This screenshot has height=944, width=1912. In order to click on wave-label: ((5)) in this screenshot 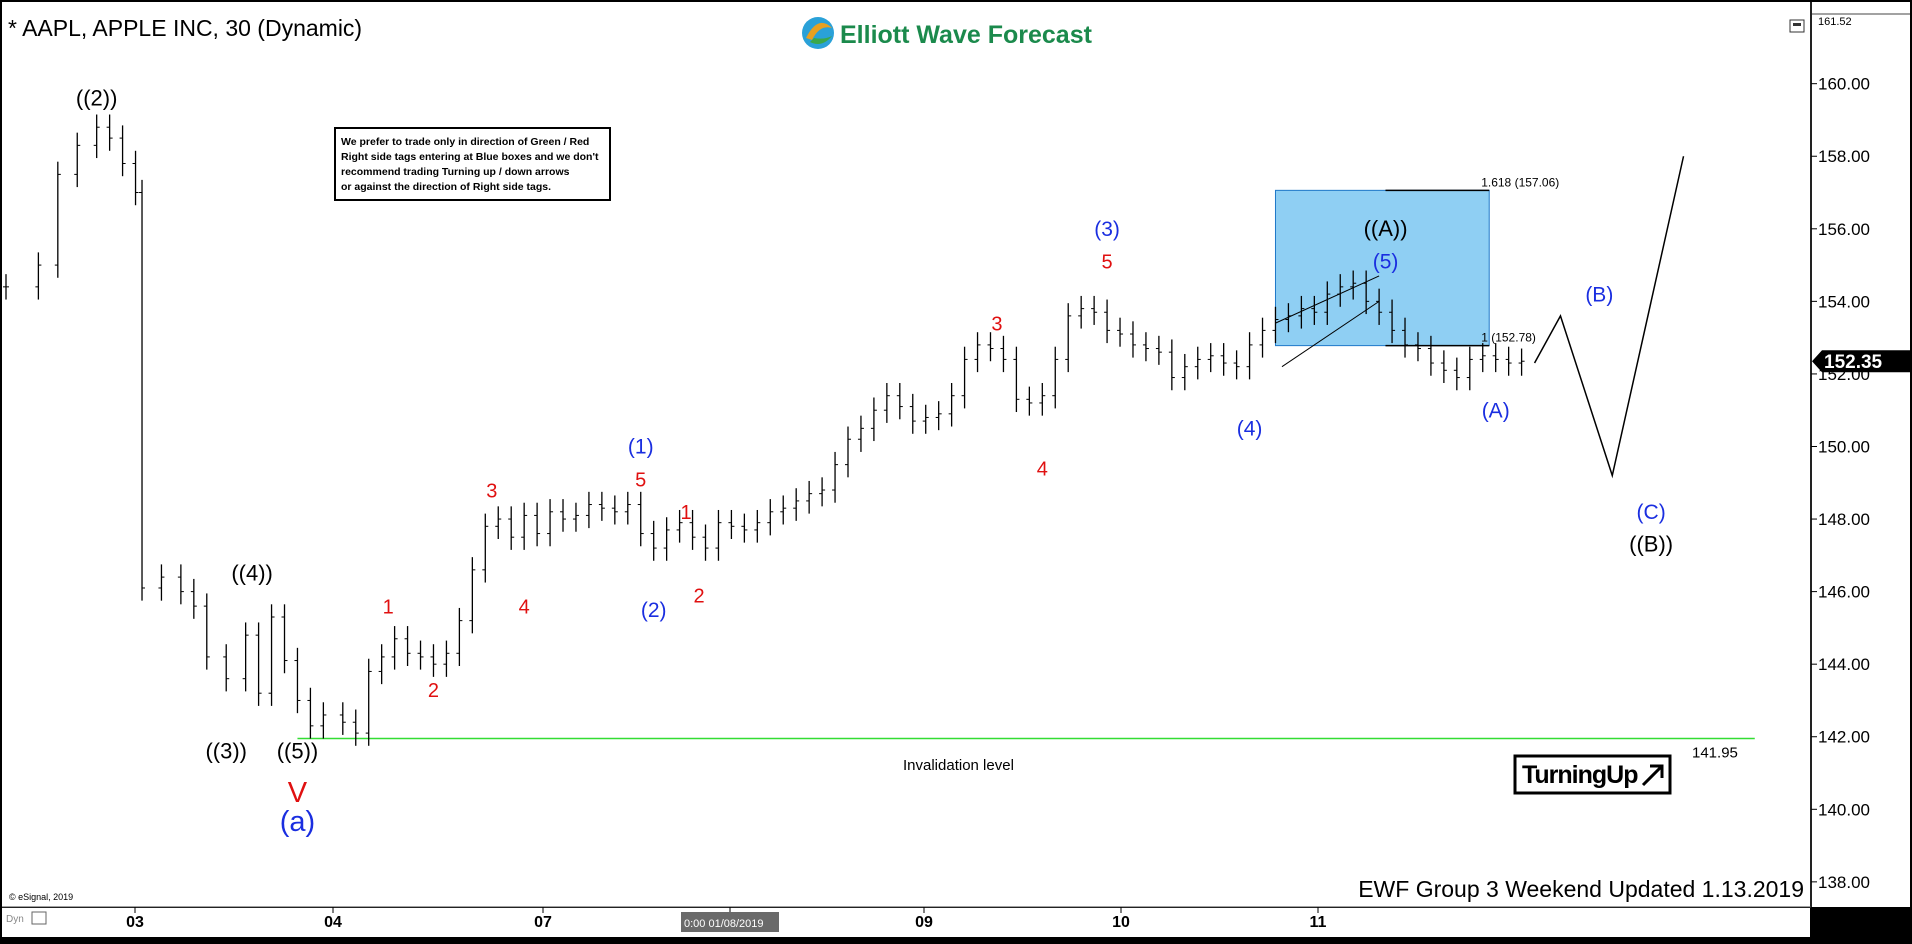, I will do `click(298, 751)`.